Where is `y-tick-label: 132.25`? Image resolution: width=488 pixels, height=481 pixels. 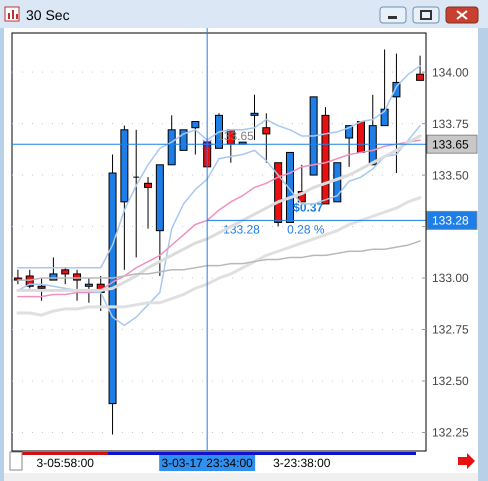
y-tick-label: 132.25 is located at coordinates (451, 433).